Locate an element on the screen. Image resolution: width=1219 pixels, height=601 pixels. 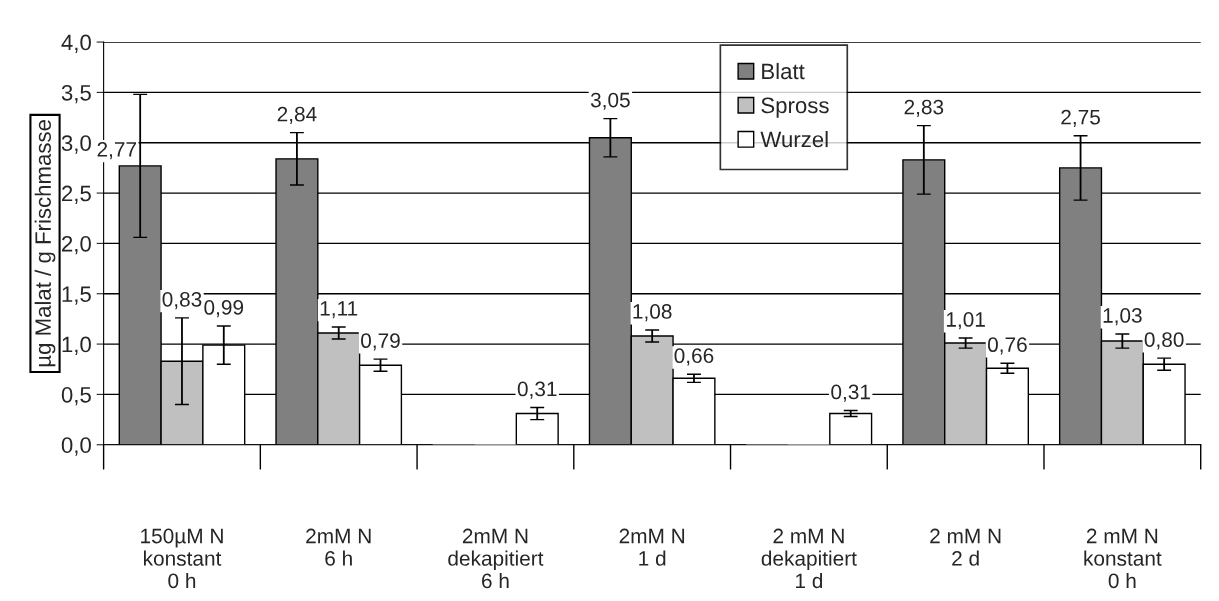
y-tick-label: 1,5 is located at coordinates (76, 295).